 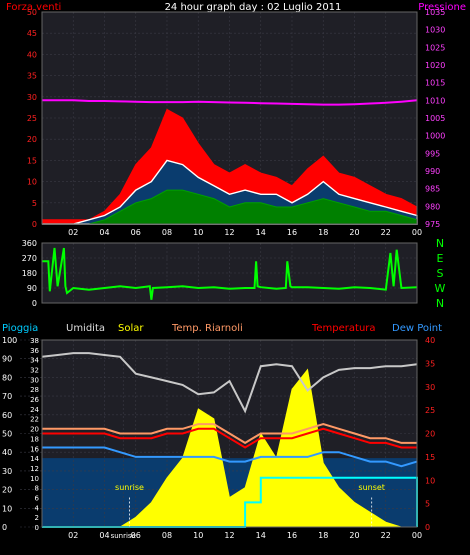 What do you see at coordinates (37, 489) in the screenshot?
I see `tick-label-inner: 8` at bounding box center [37, 489].